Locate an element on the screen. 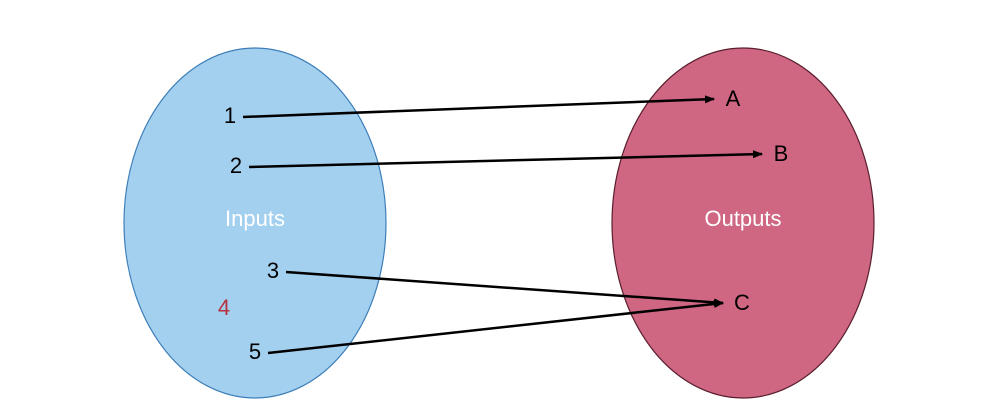  arrow-3-to-c is located at coordinates (504, 288).